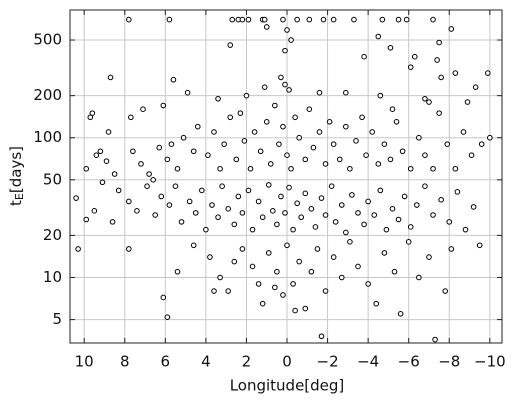  What do you see at coordinates (206, 362) in the screenshot?
I see `x-tick-label: 4` at bounding box center [206, 362].